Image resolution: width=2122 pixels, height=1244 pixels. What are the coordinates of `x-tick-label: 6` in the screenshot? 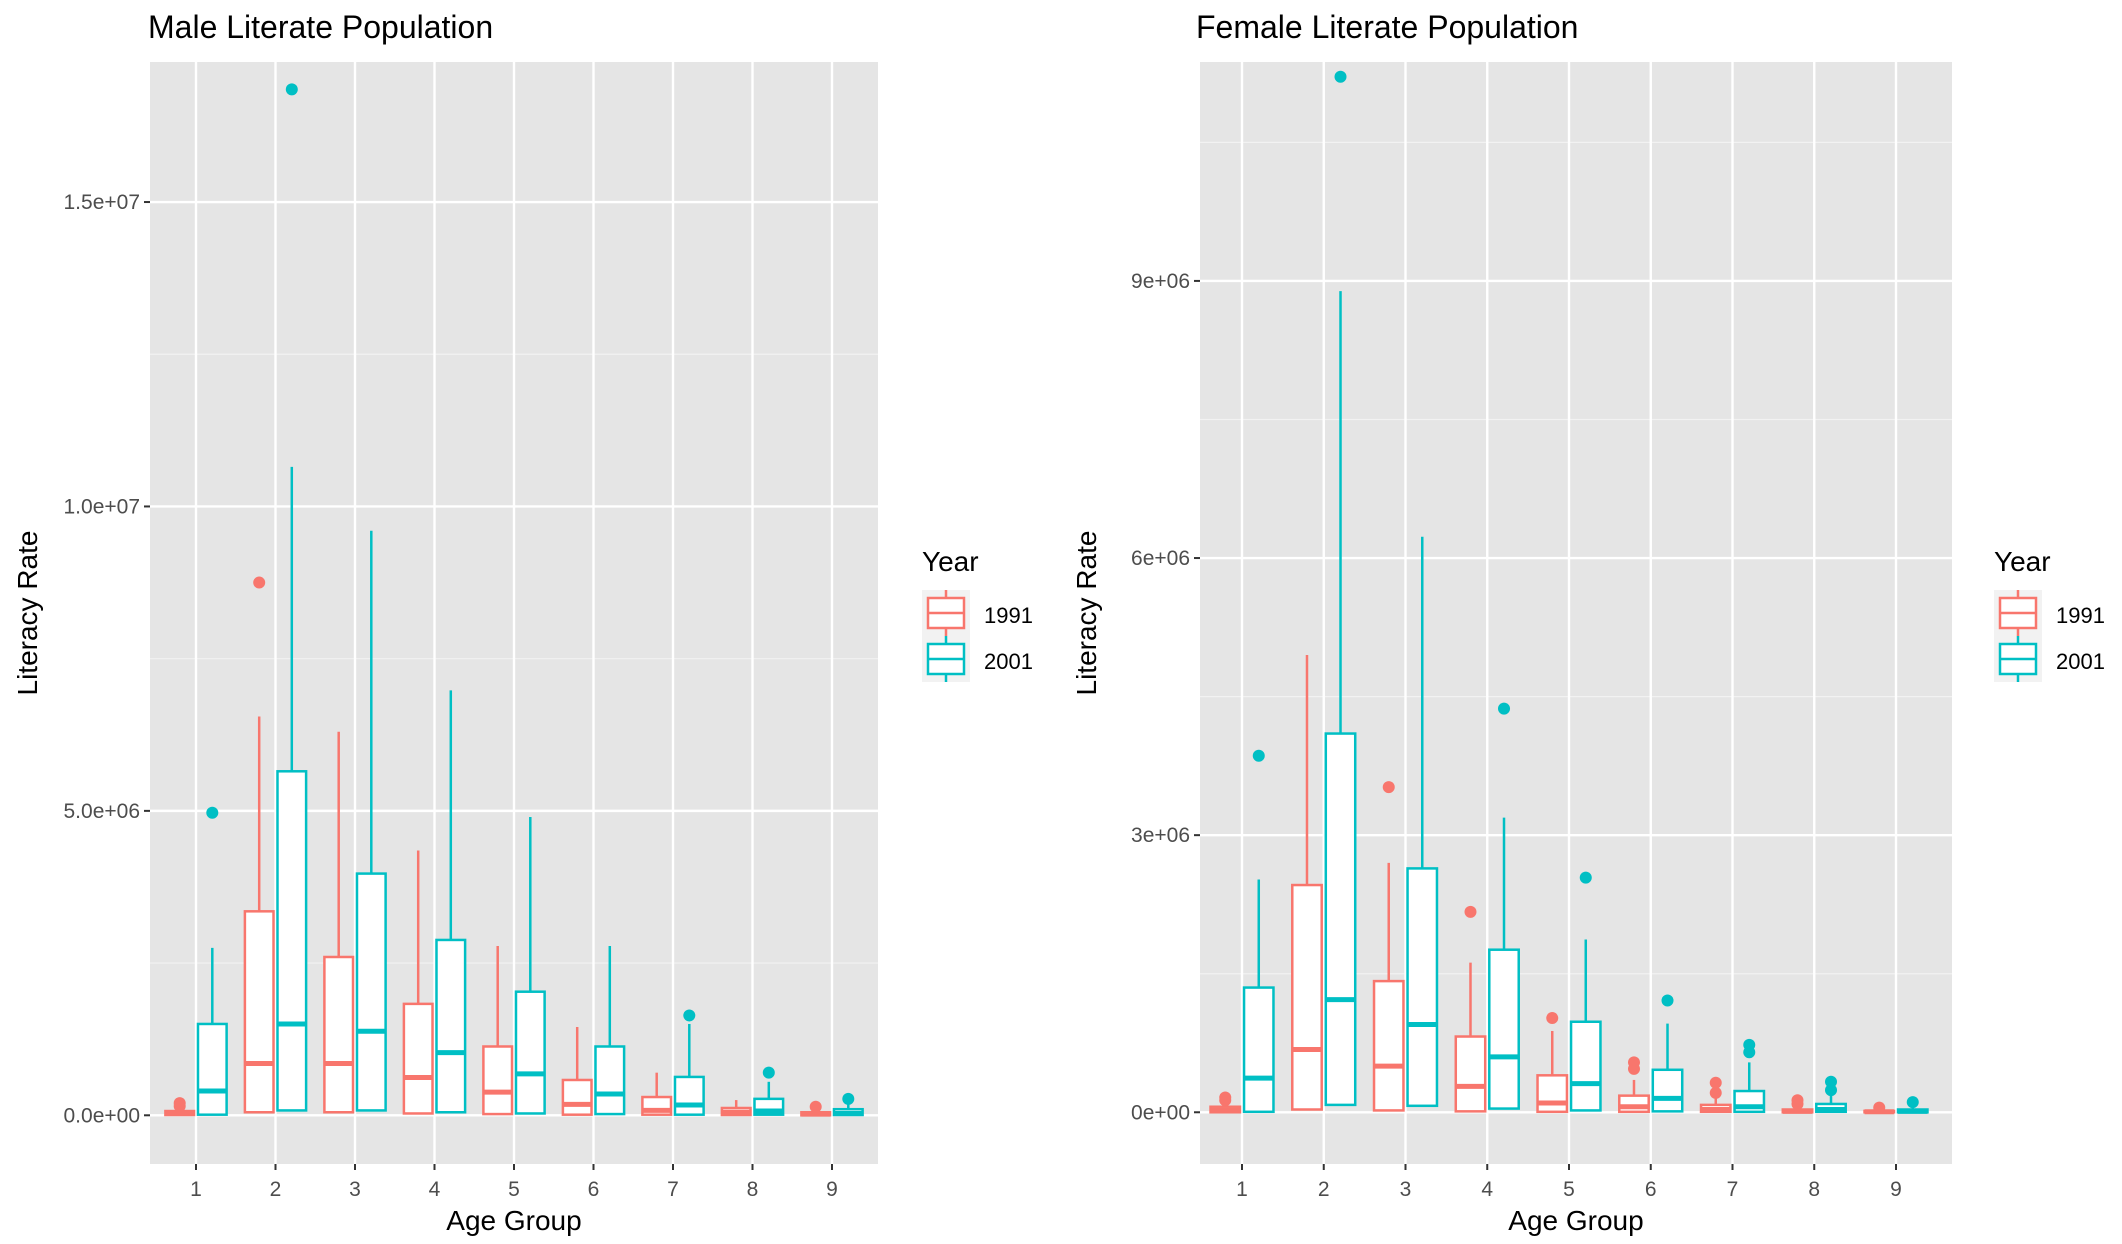 It's located at (1651, 1189).